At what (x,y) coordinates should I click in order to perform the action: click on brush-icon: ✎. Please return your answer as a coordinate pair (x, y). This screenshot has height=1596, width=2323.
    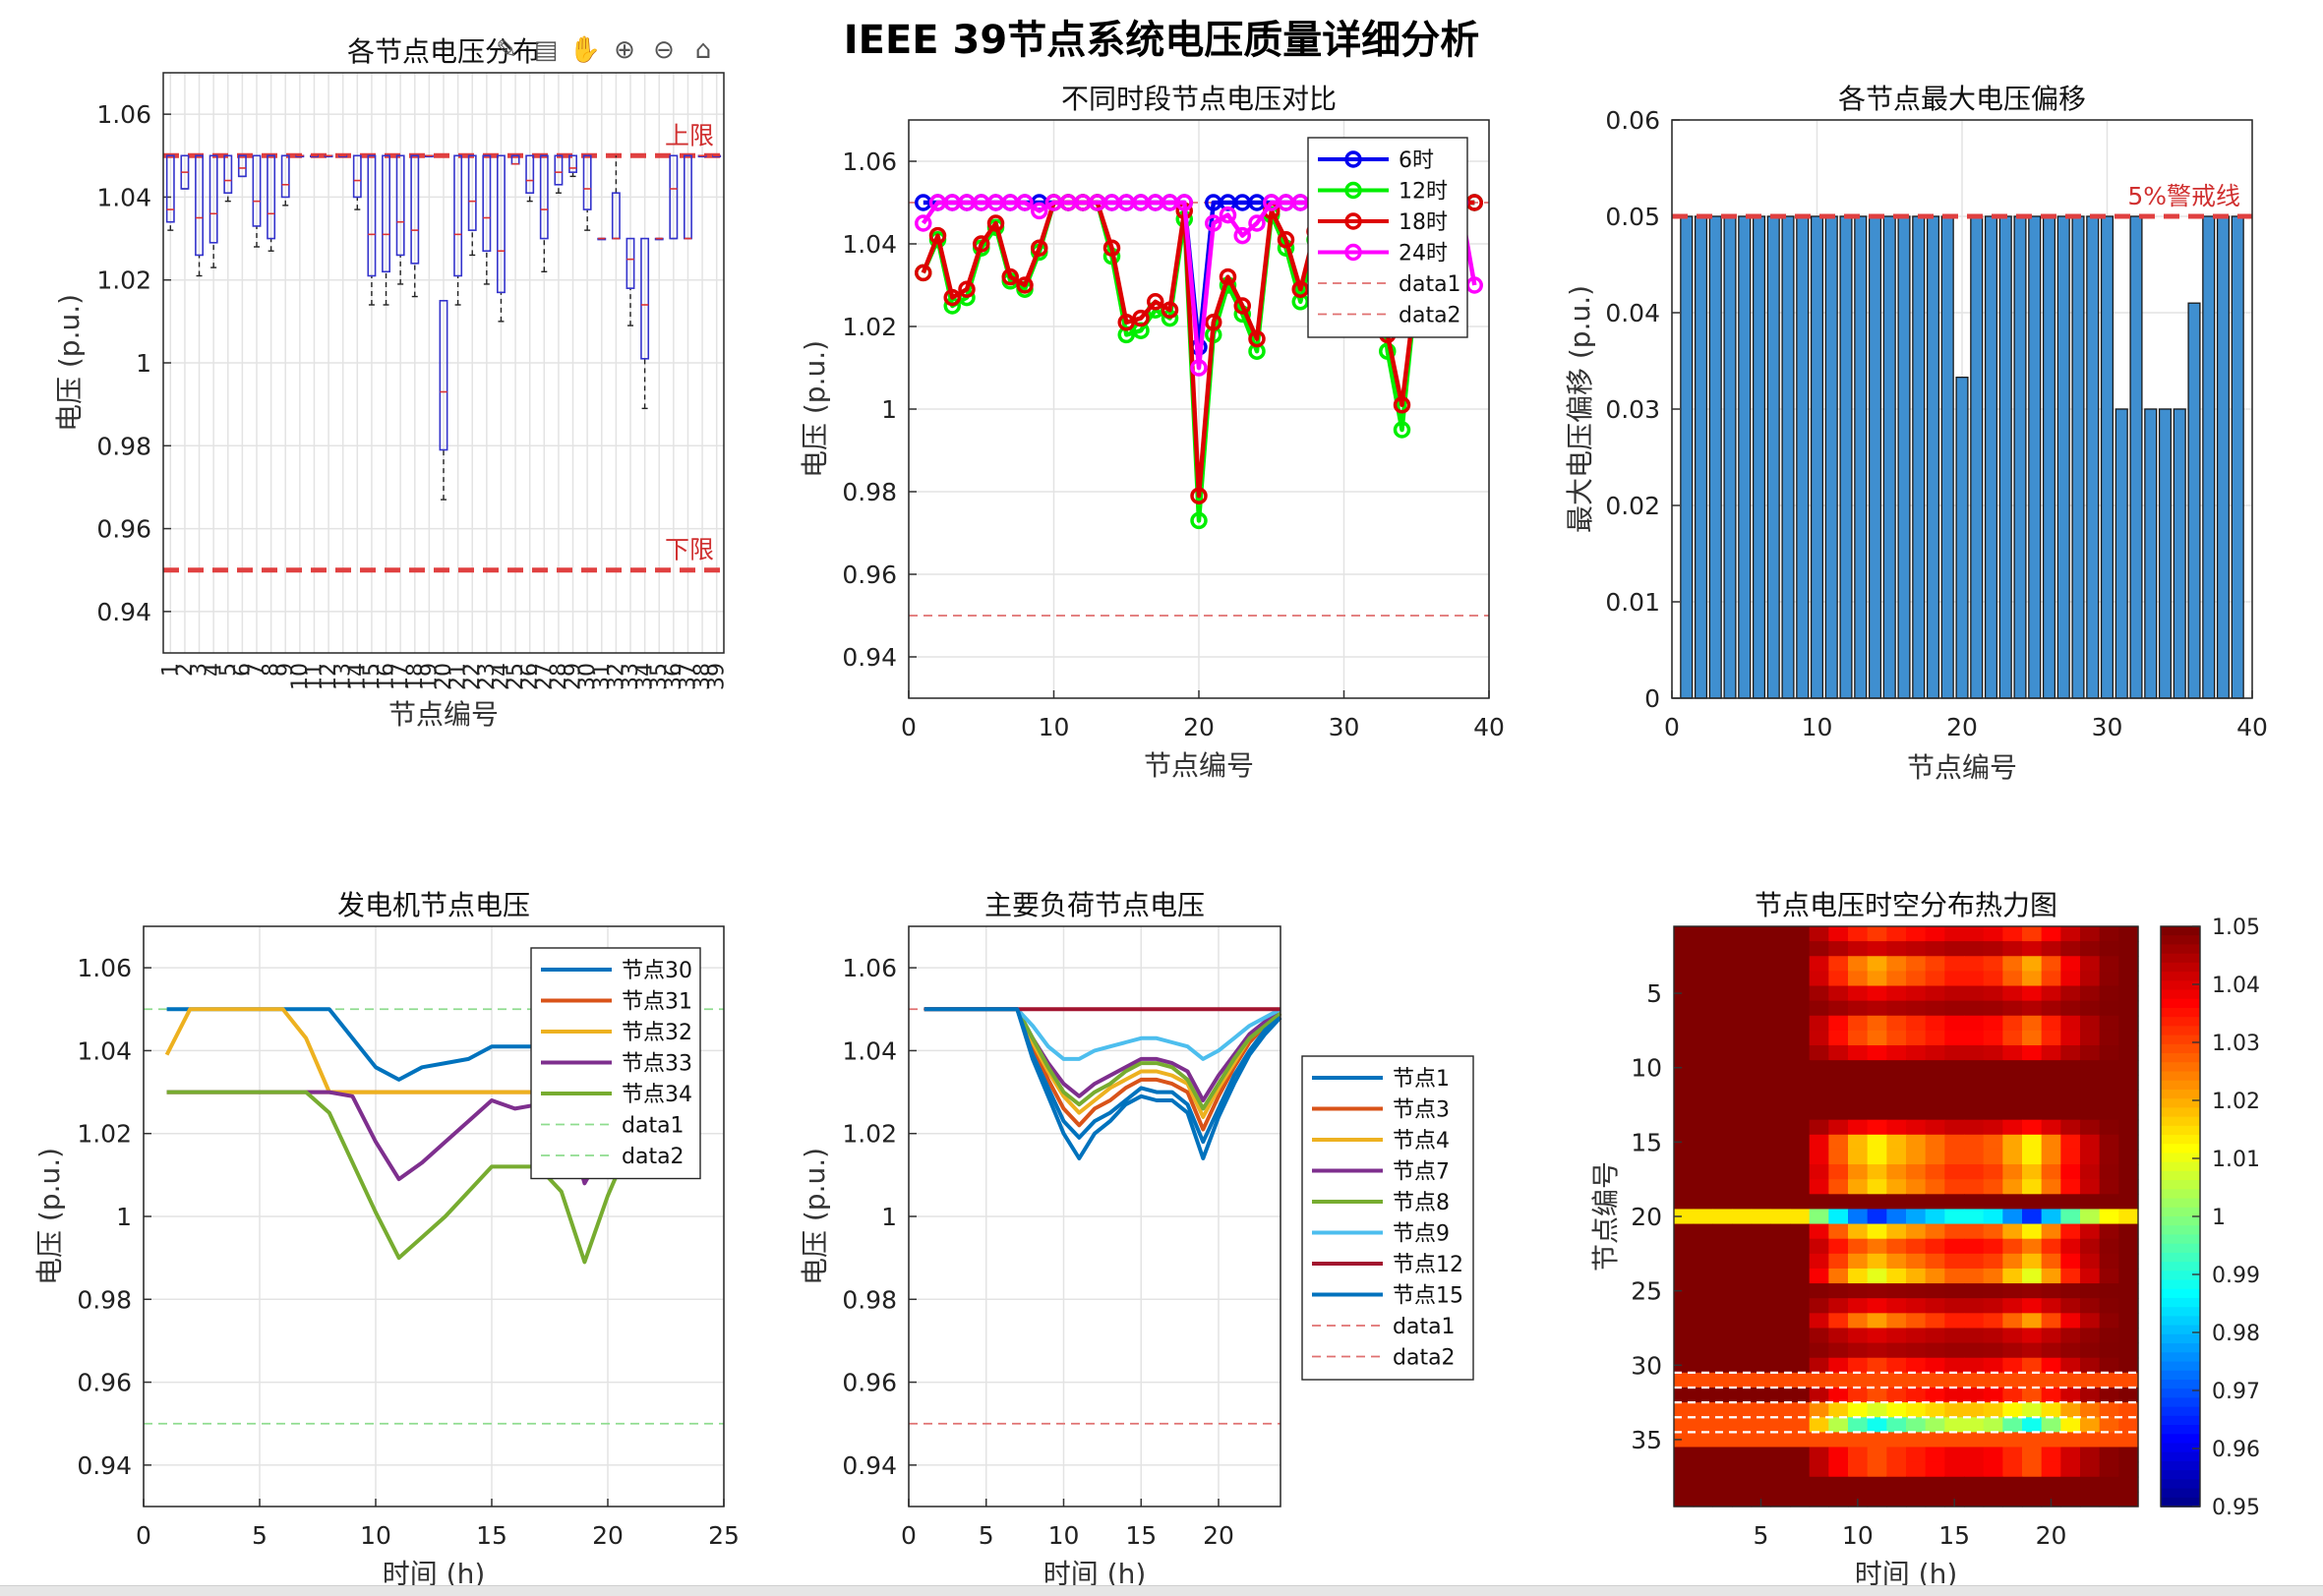
    Looking at the image, I should click on (506, 50).